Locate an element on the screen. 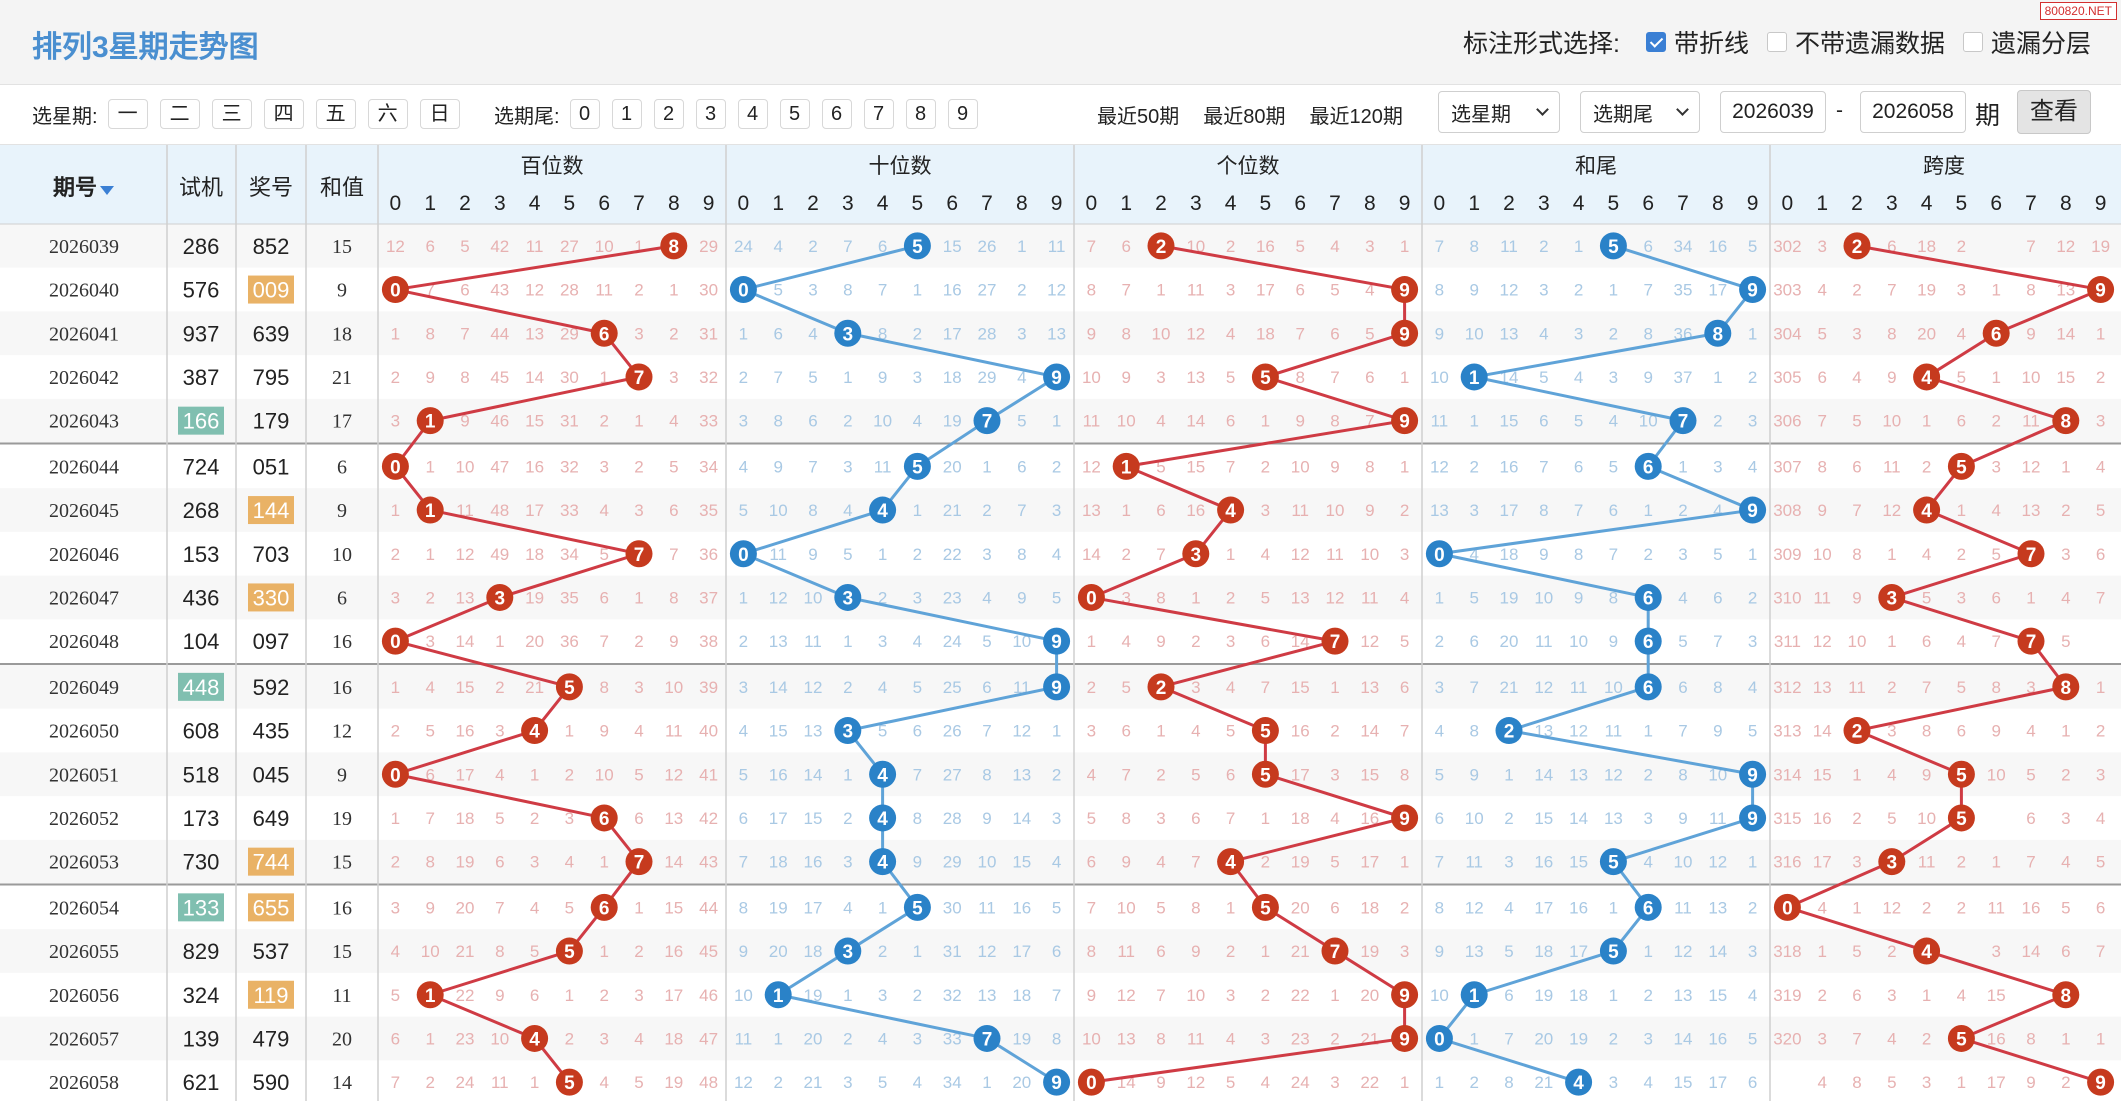  ball-digit: 1 is located at coordinates (1474, 378).